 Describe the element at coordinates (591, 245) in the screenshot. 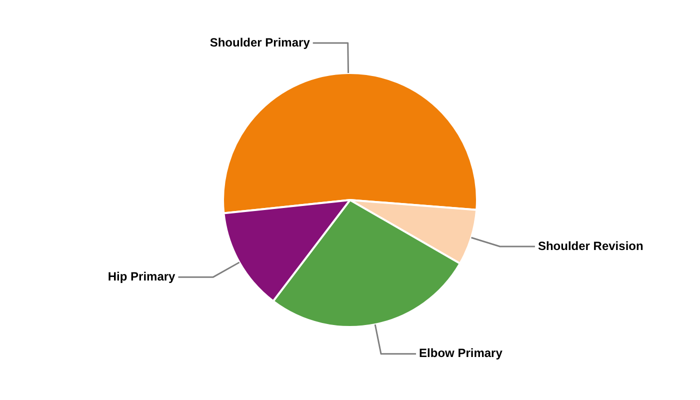

I see `slice-label: Shoulder Revision` at that location.